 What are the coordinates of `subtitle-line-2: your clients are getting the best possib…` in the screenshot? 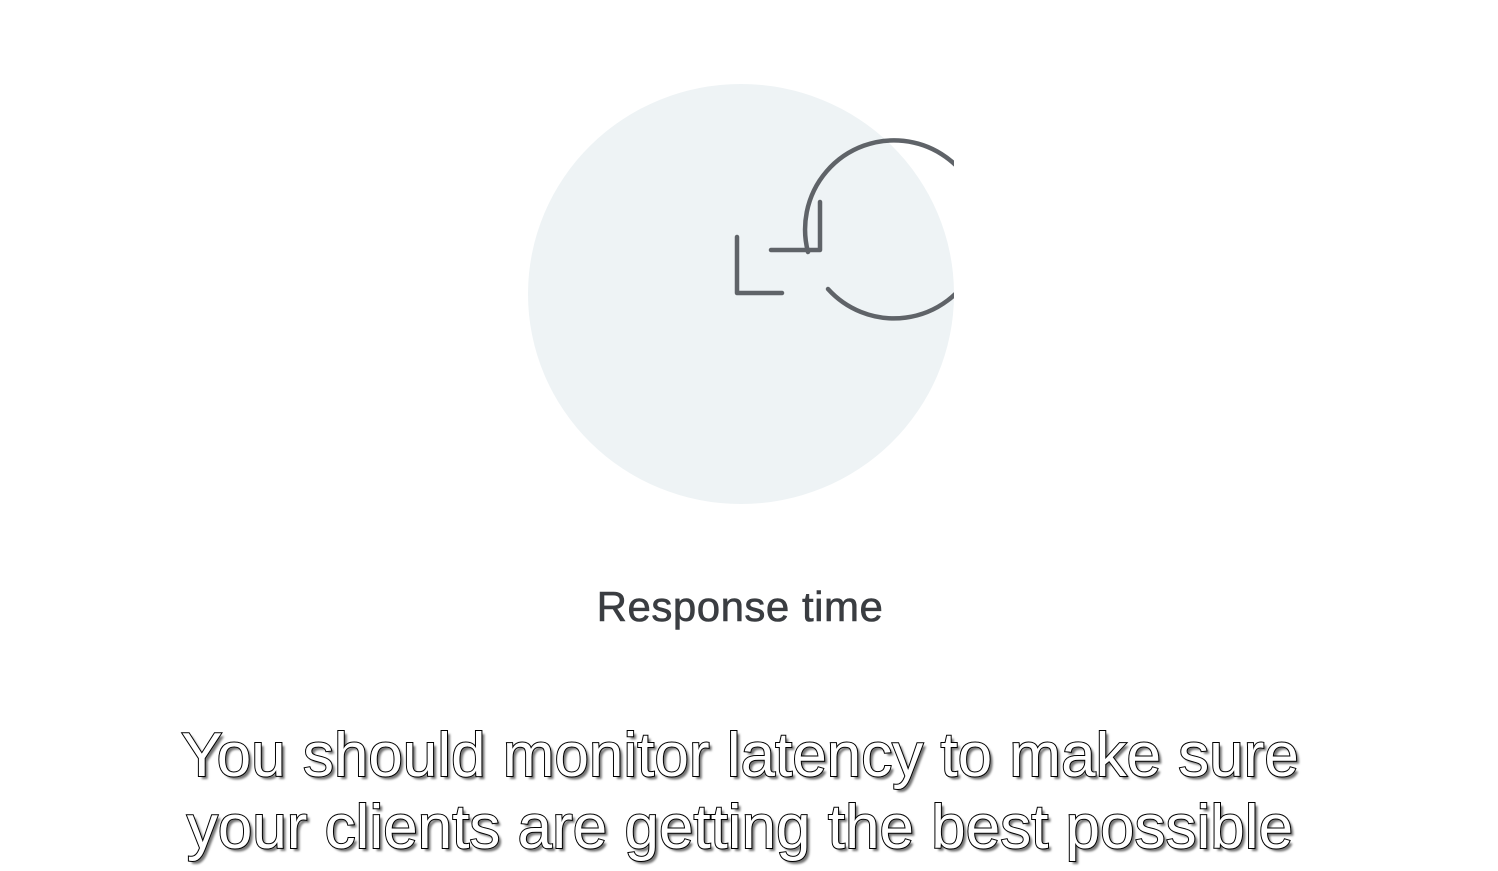 It's located at (740, 827).